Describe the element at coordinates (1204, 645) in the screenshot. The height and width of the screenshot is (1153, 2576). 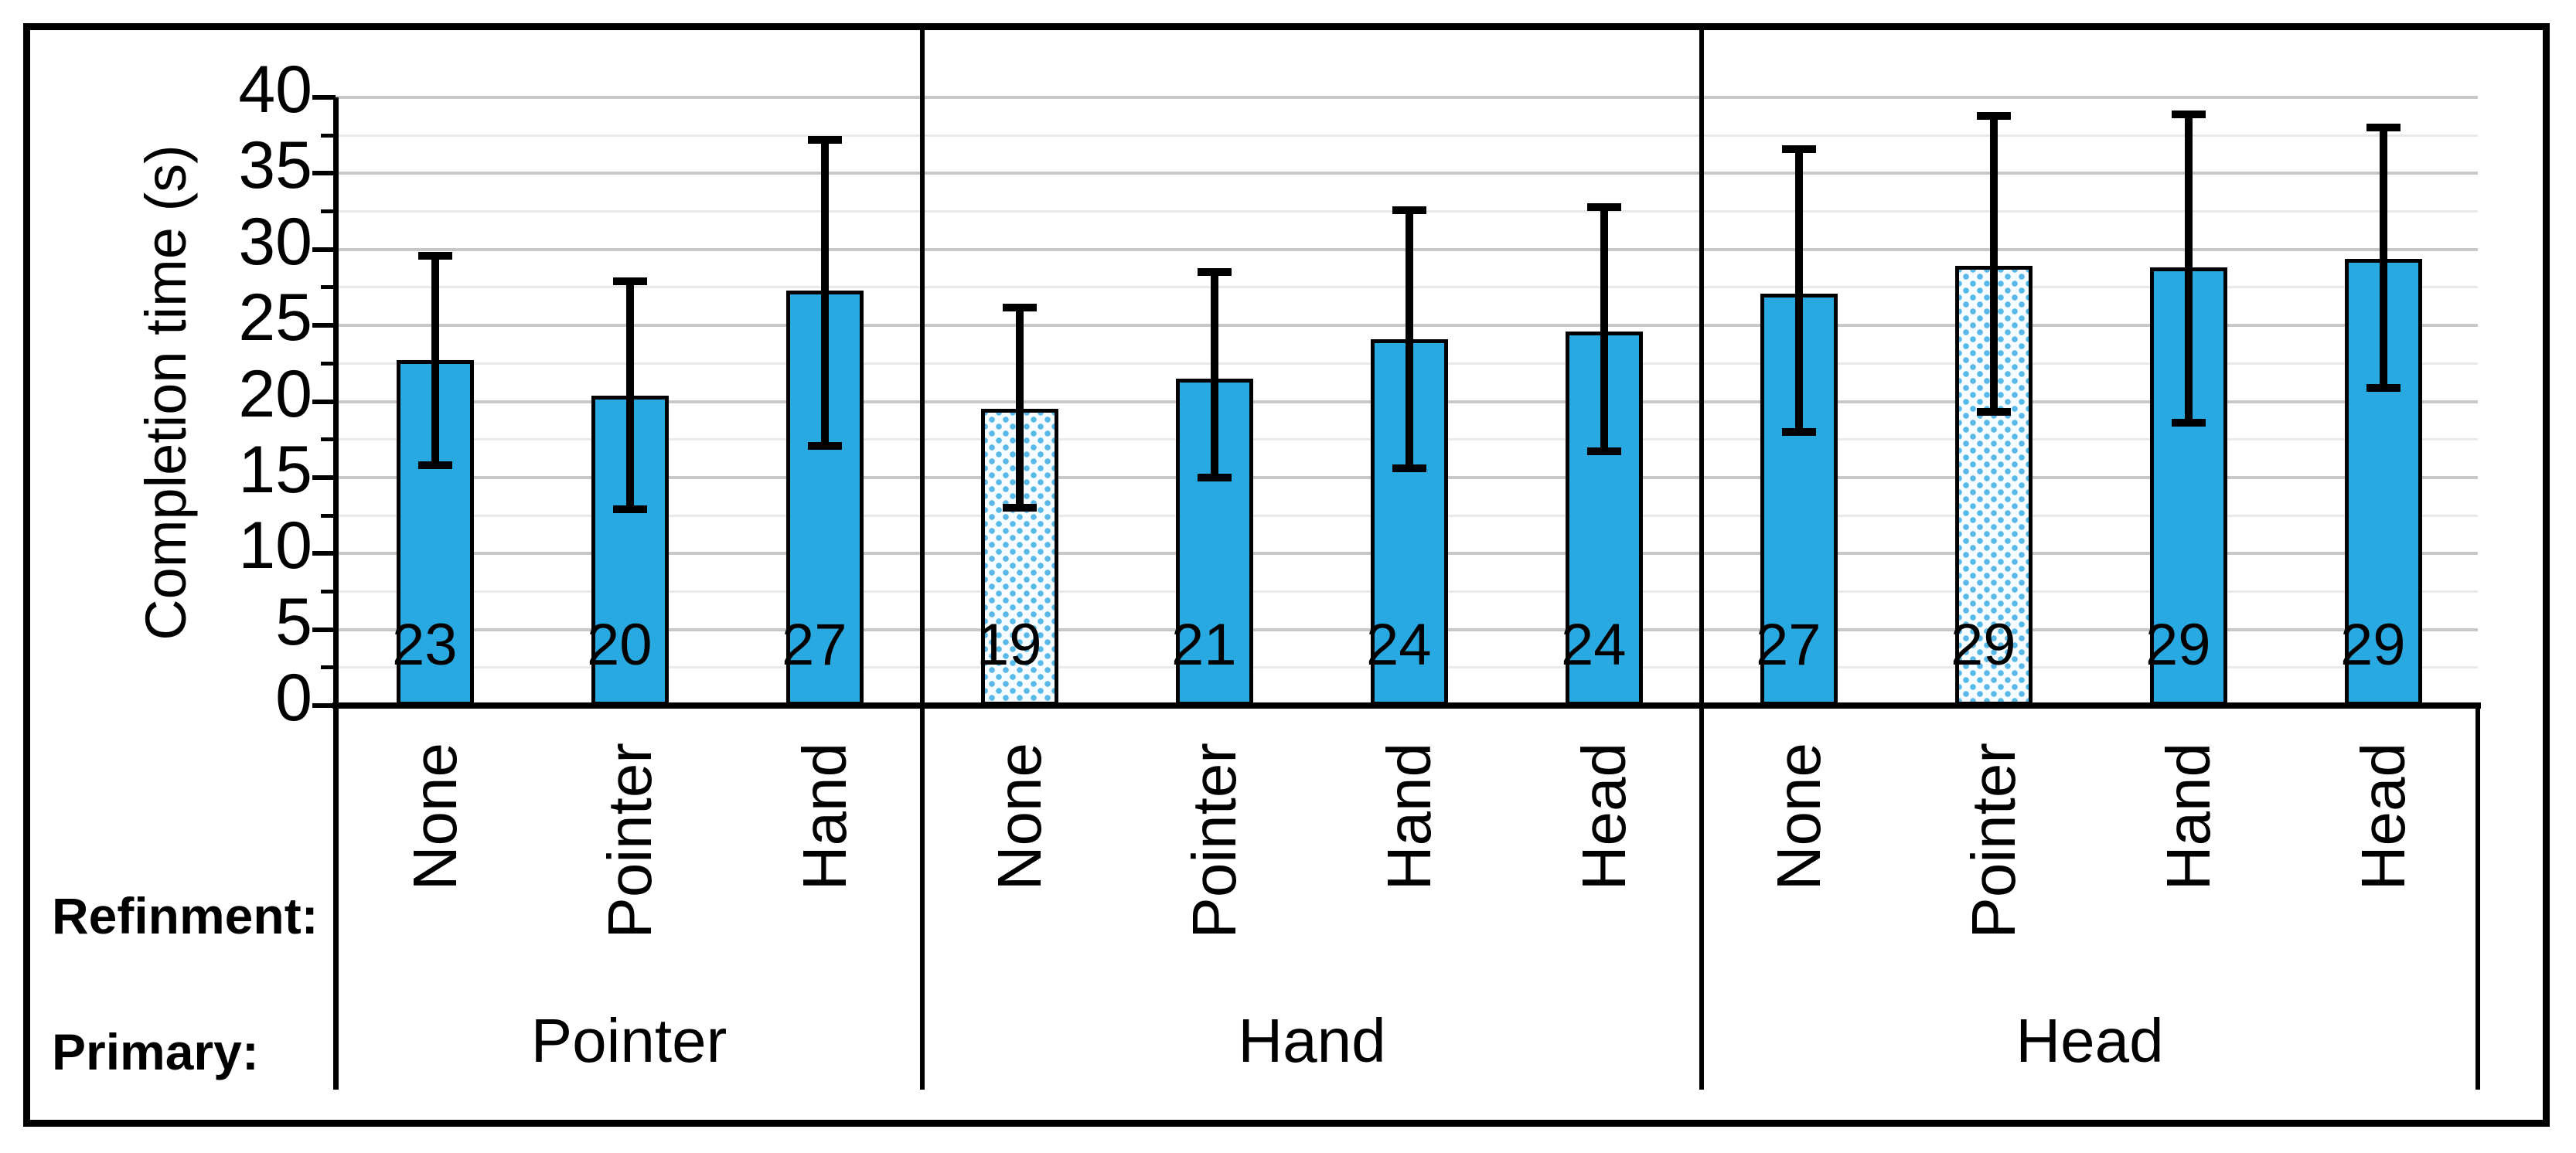
I see `bar-value-label: 21` at that location.